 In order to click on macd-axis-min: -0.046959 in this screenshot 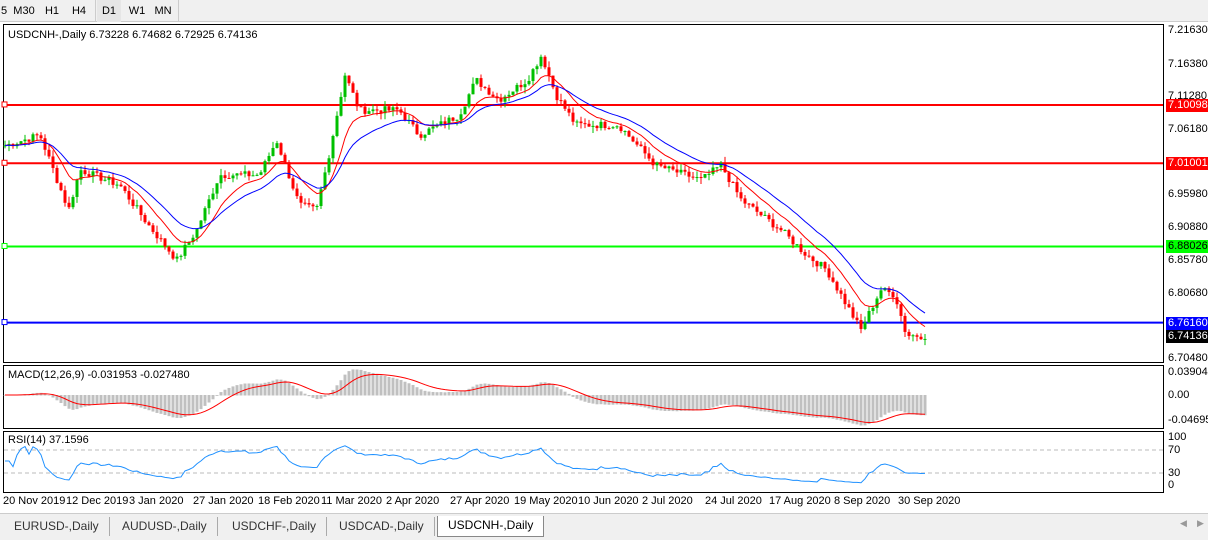, I will do `click(1188, 420)`.